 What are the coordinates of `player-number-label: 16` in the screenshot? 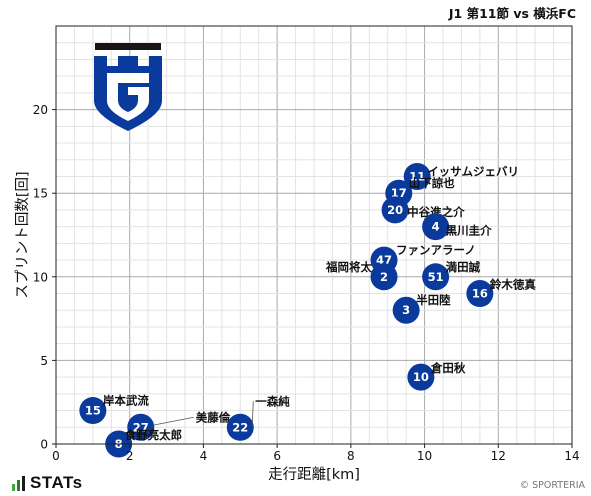 It's located at (480, 294).